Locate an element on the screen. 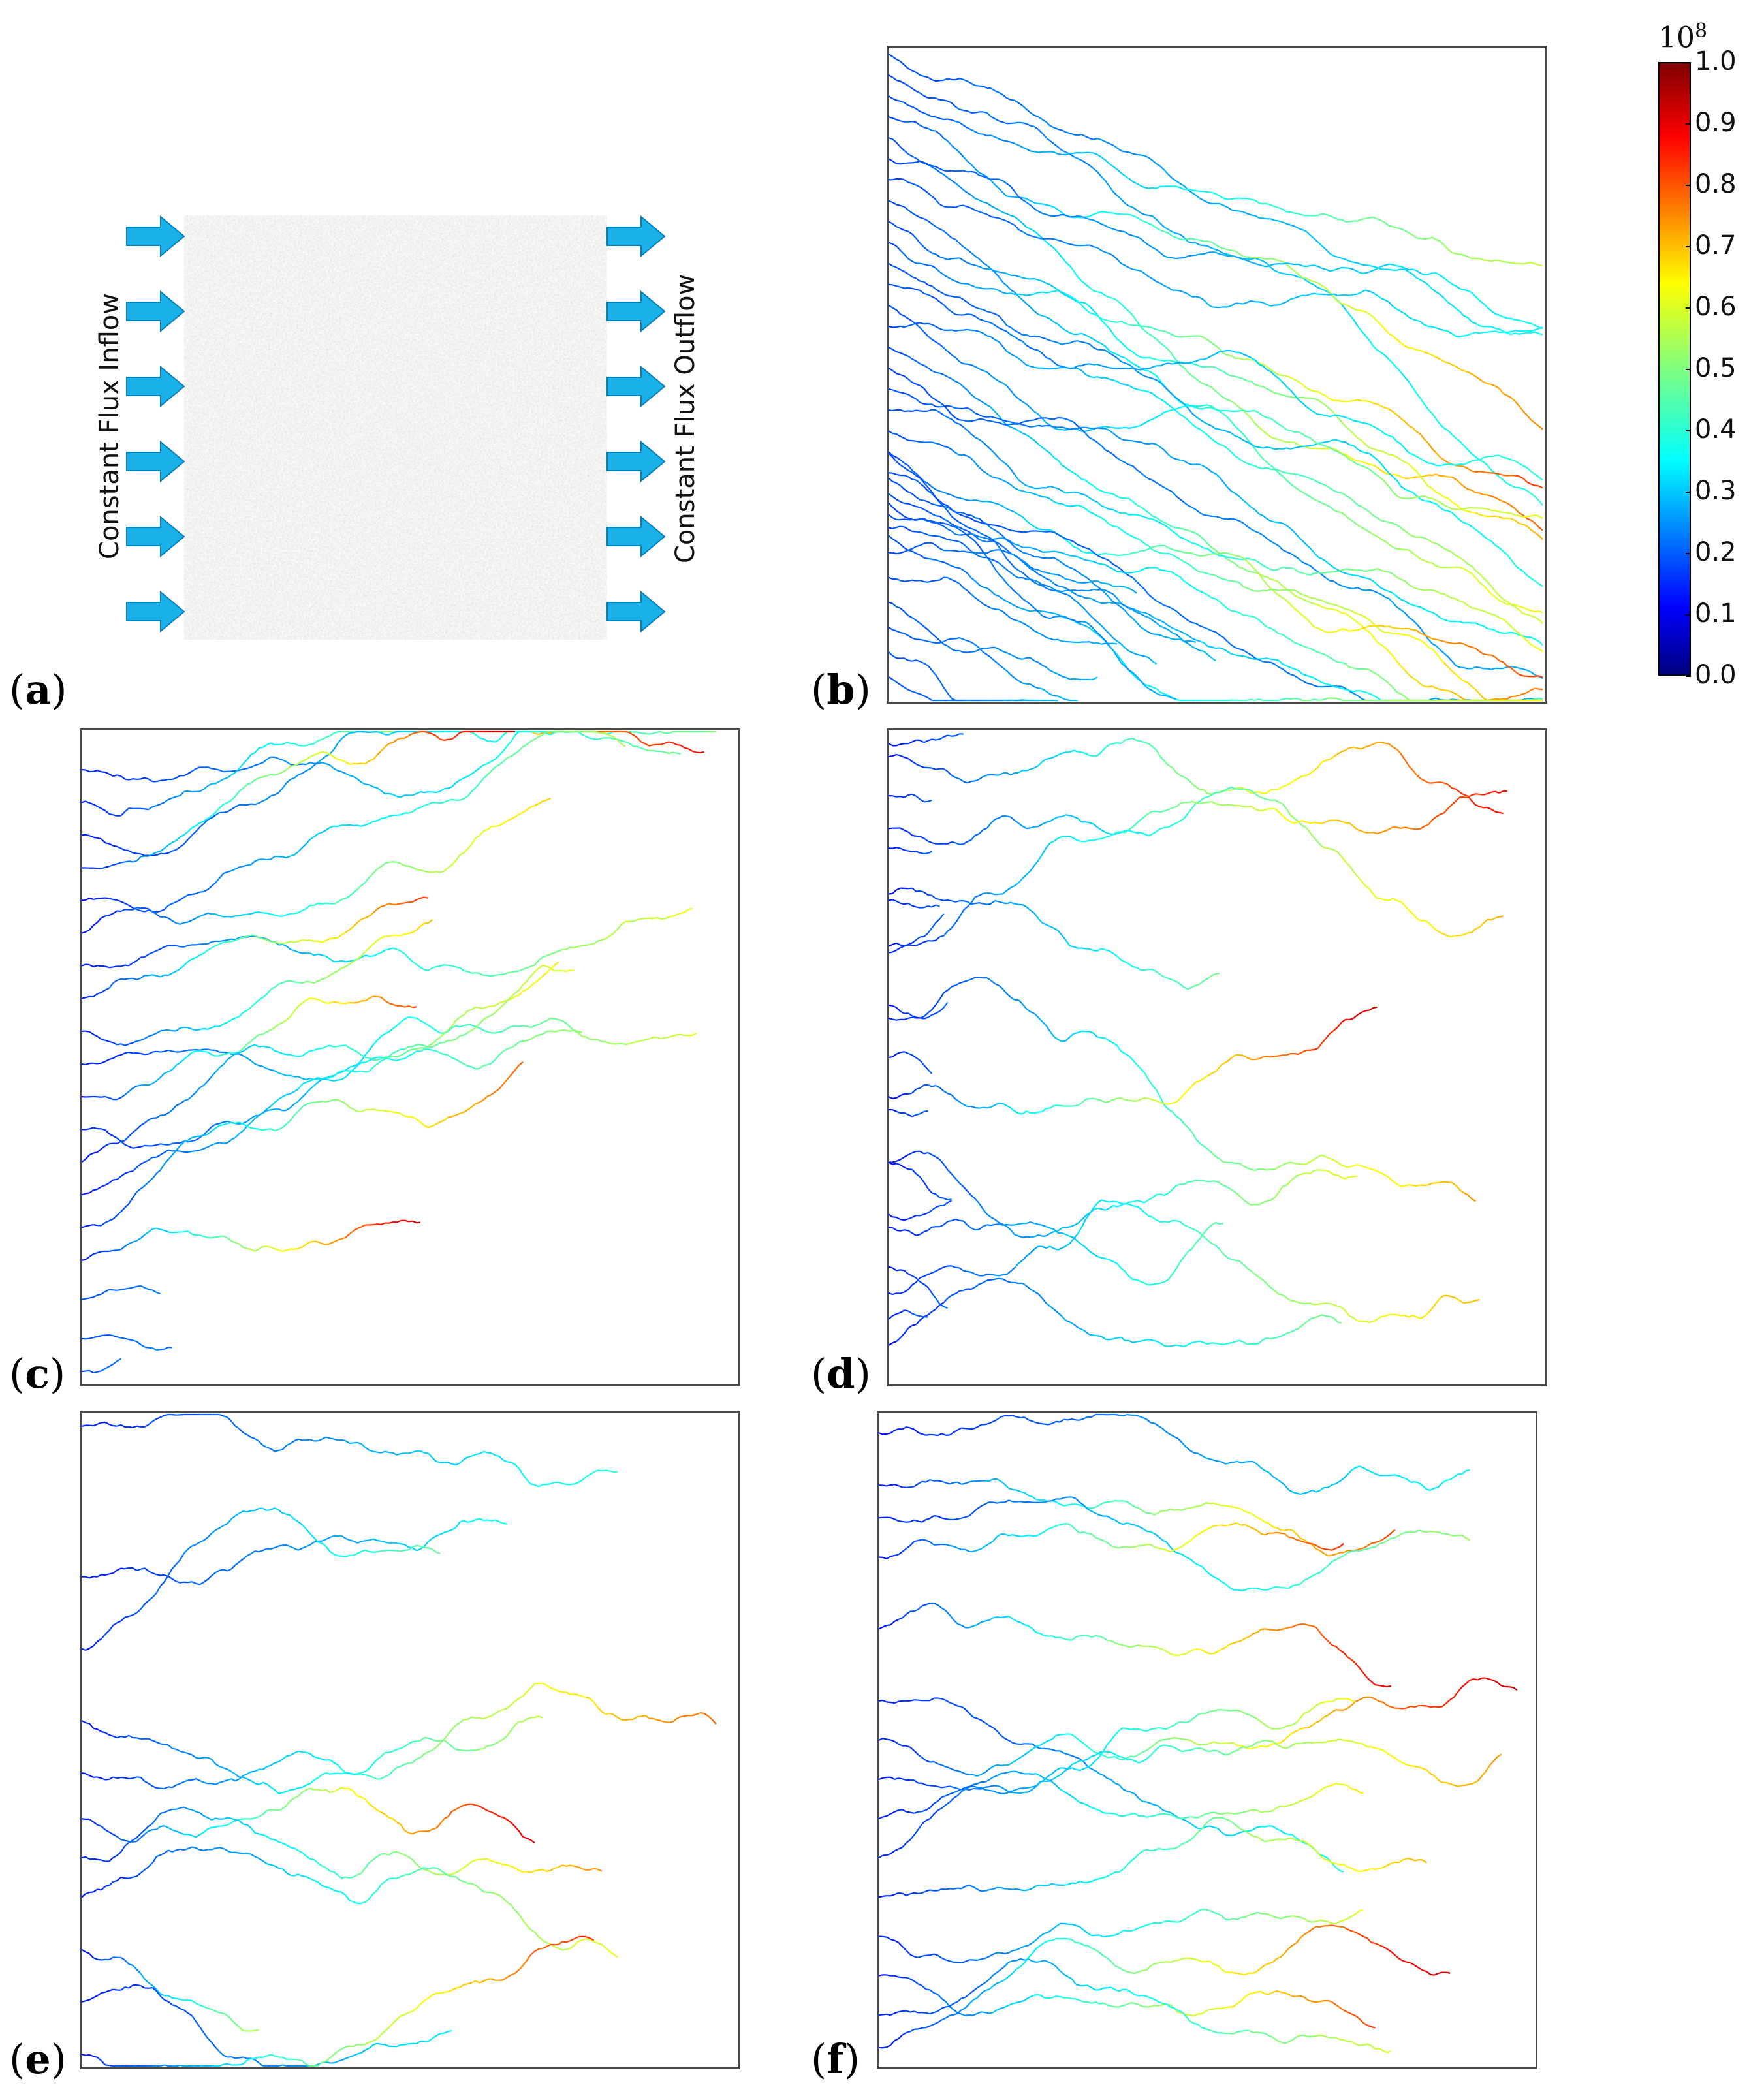  inflow-label: Constant Flux Inflow is located at coordinates (110, 426).